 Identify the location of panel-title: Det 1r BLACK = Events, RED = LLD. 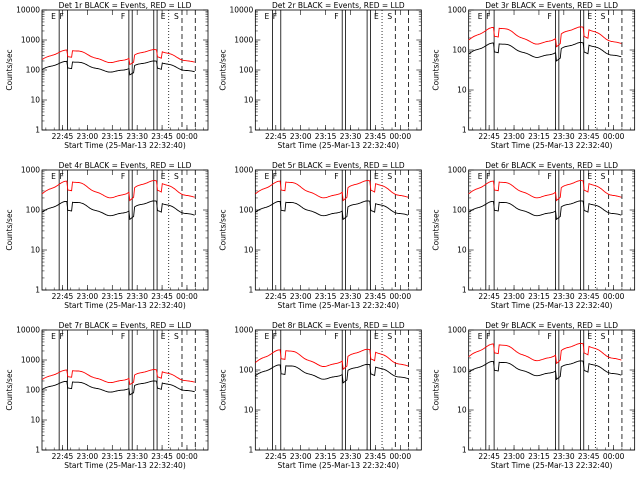
(125, 5).